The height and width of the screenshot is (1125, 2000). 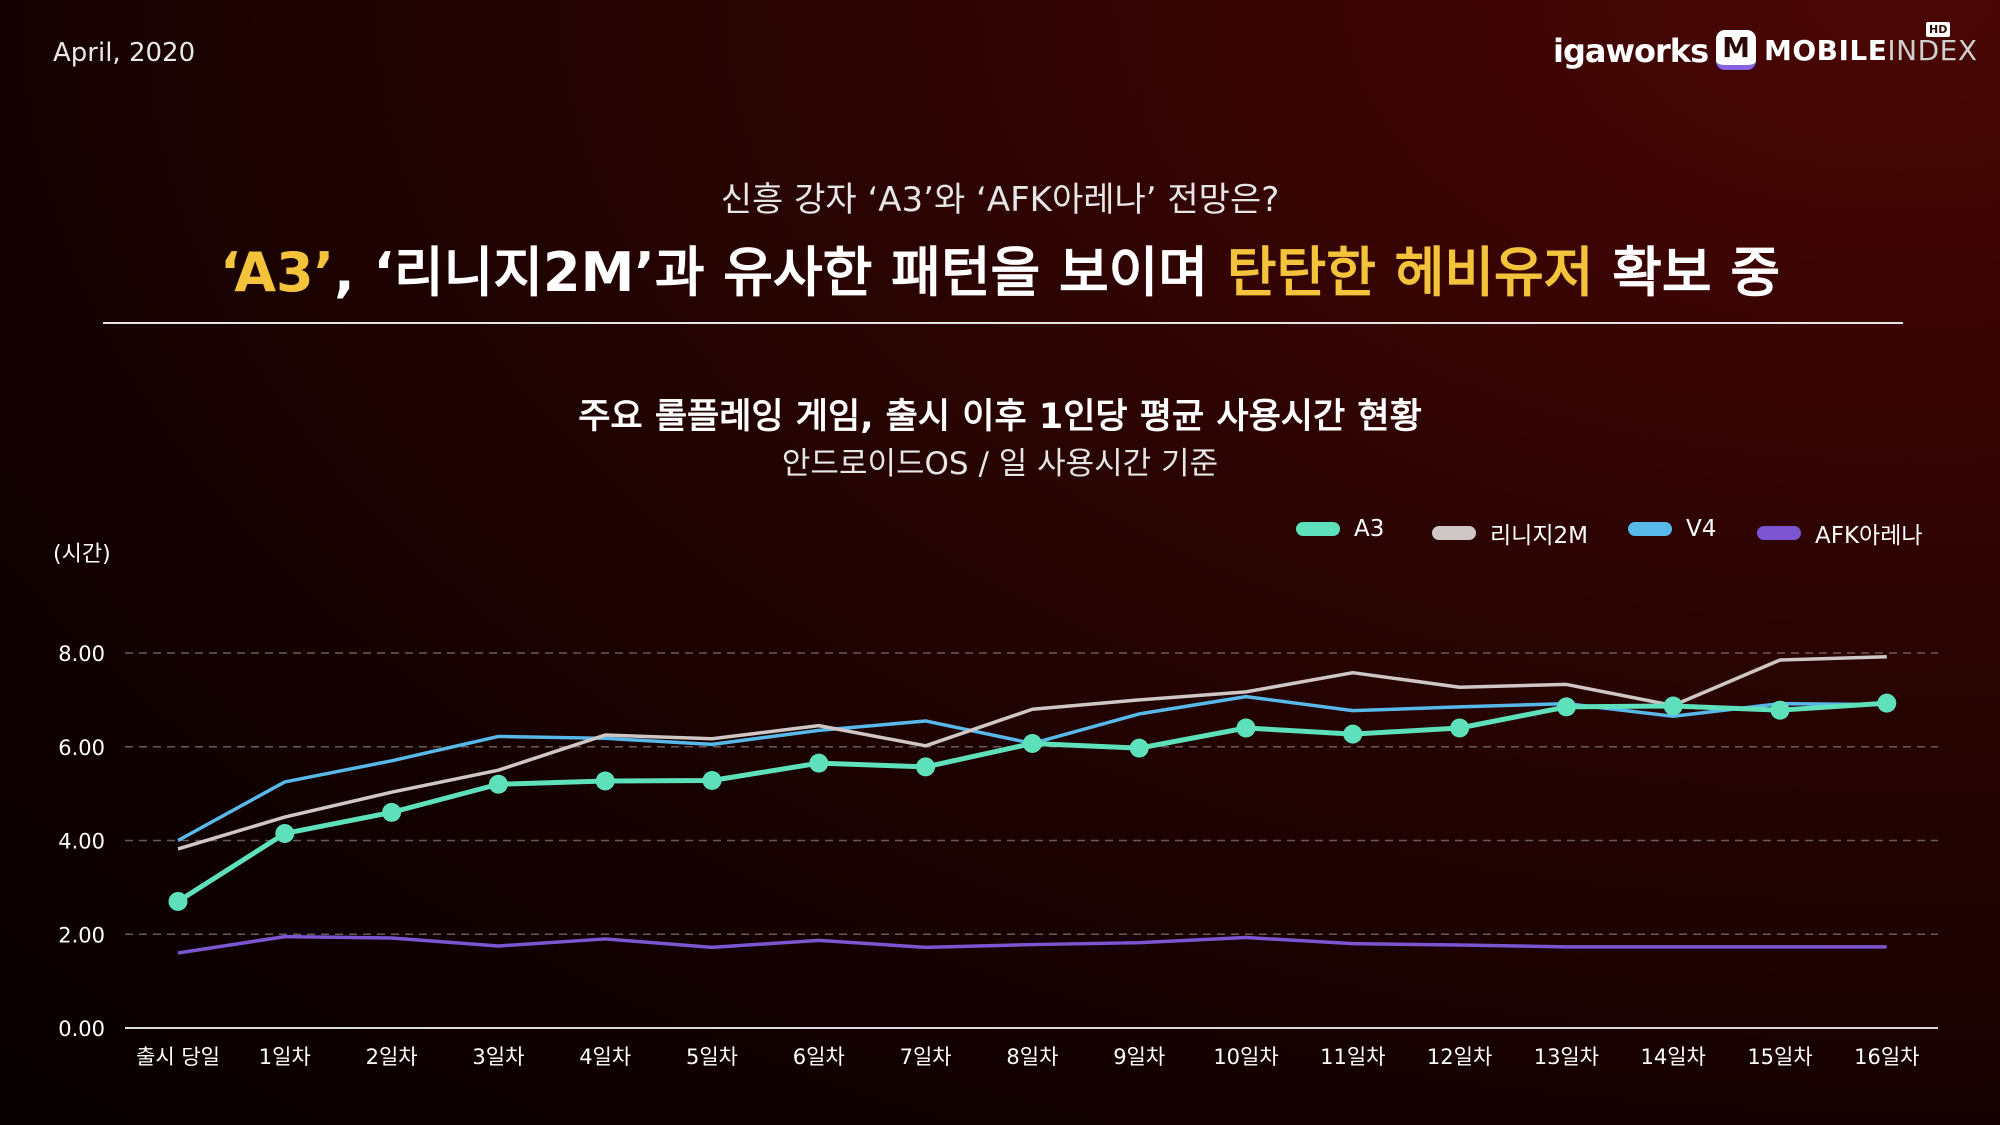 I want to click on legend-item-a3: A3, so click(x=1340, y=529).